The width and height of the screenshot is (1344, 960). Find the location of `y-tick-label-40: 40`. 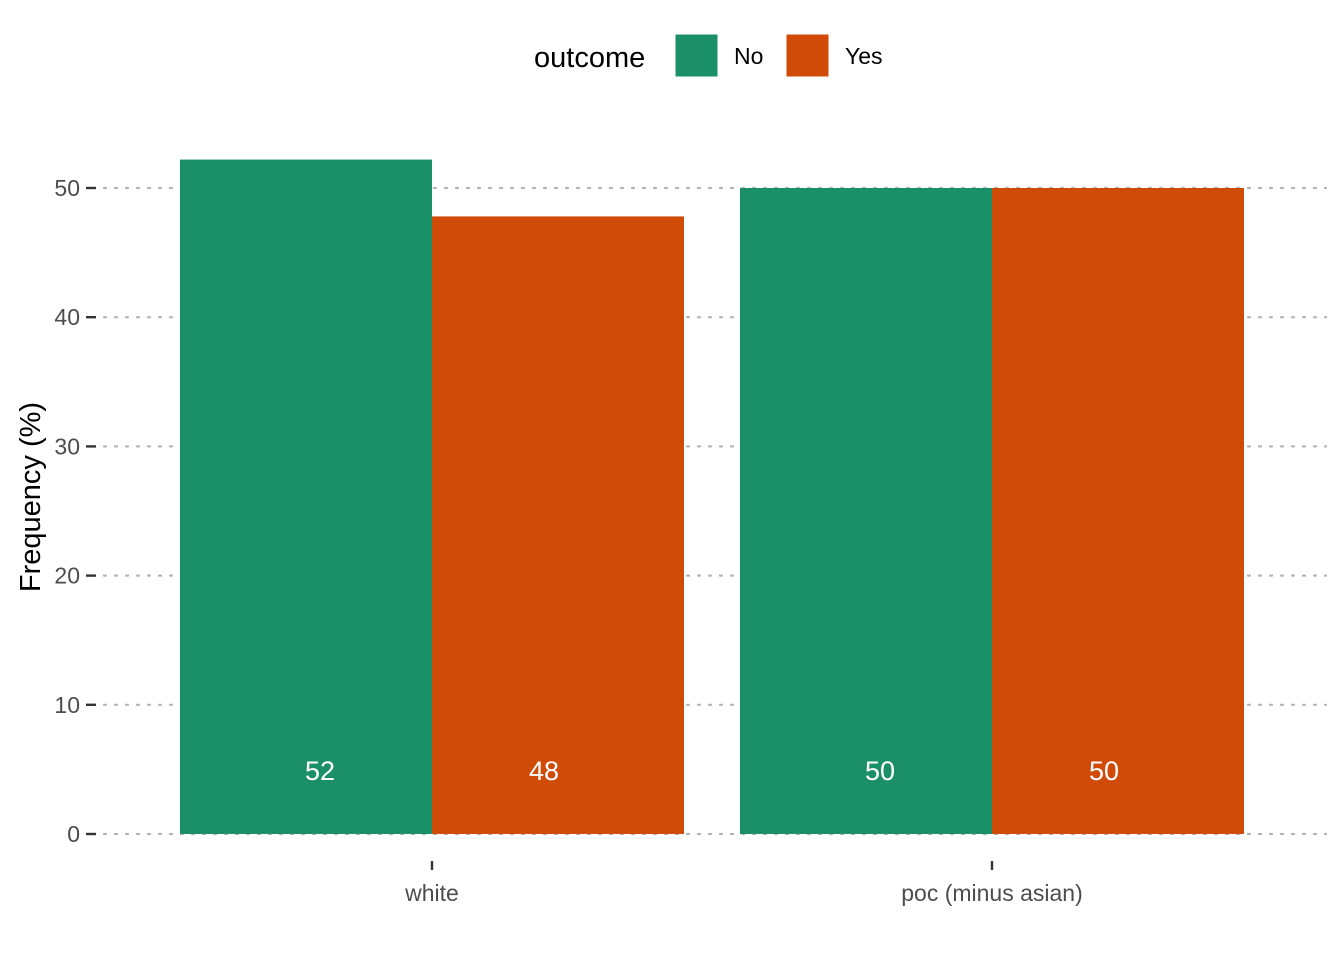

y-tick-label-40: 40 is located at coordinates (67, 317).